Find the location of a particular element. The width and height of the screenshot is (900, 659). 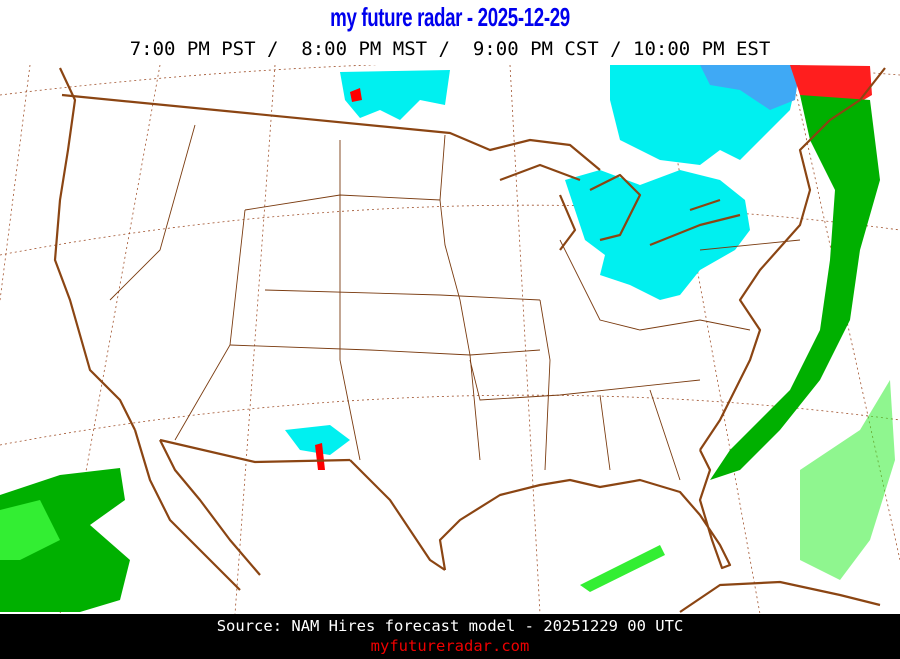

rio-grande is located at coordinates (397, 515).